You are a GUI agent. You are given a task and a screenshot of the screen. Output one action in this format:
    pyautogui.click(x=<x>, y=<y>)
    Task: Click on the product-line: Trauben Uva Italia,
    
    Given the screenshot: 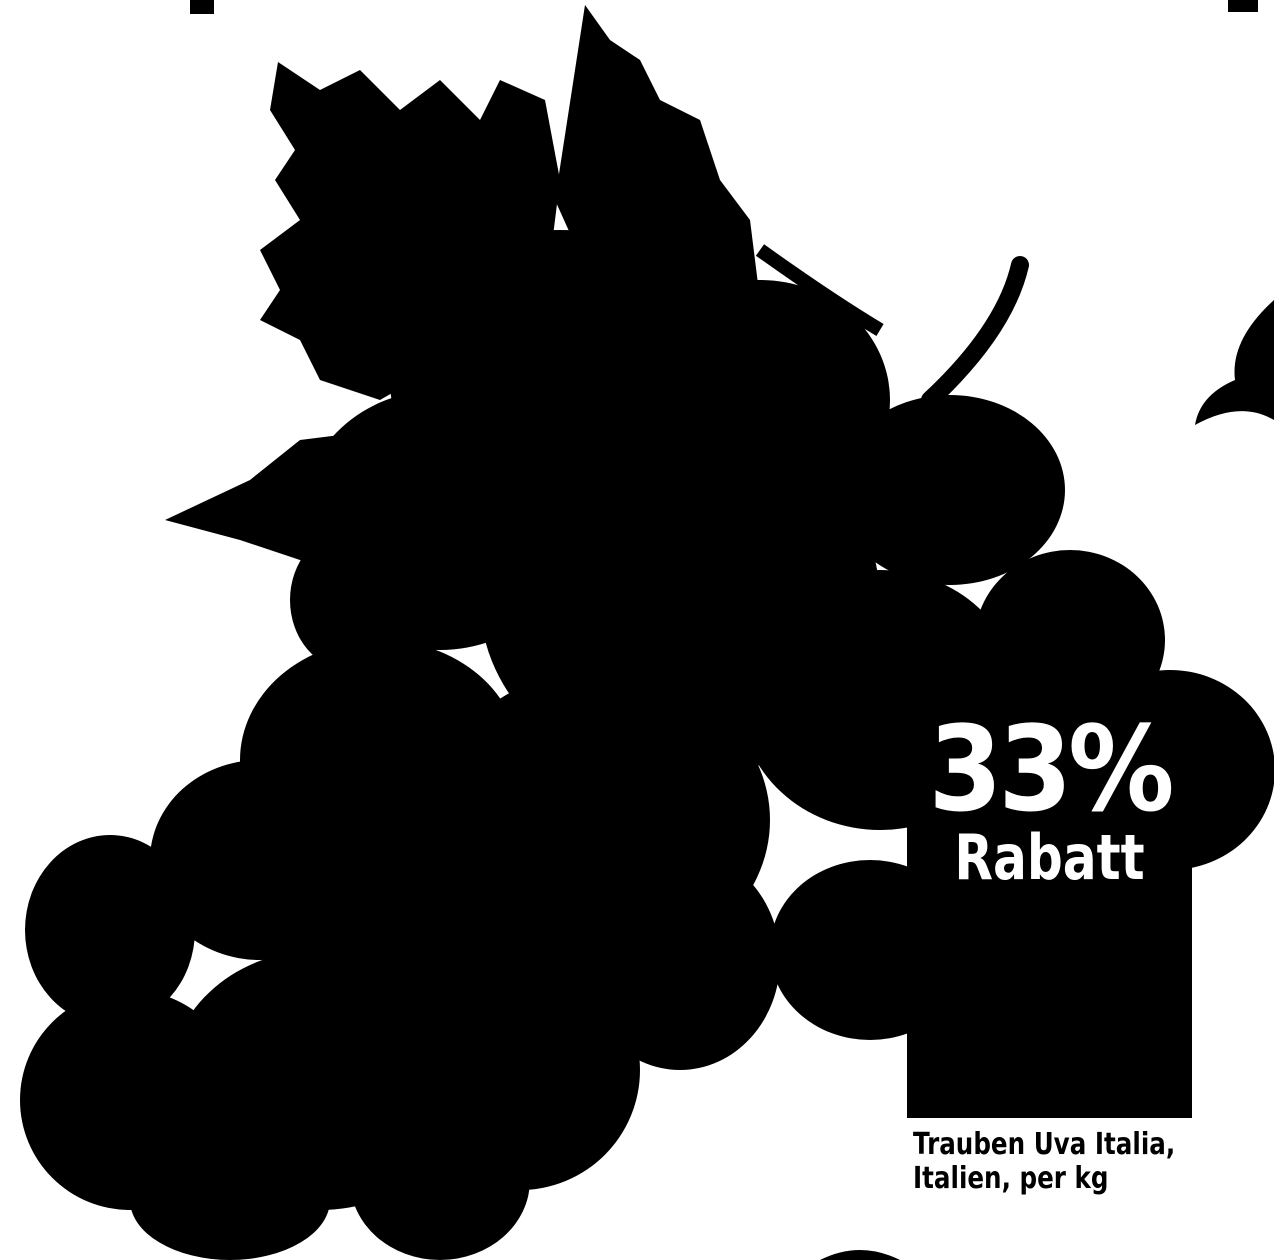 What is the action you would take?
    pyautogui.click(x=1044, y=1144)
    